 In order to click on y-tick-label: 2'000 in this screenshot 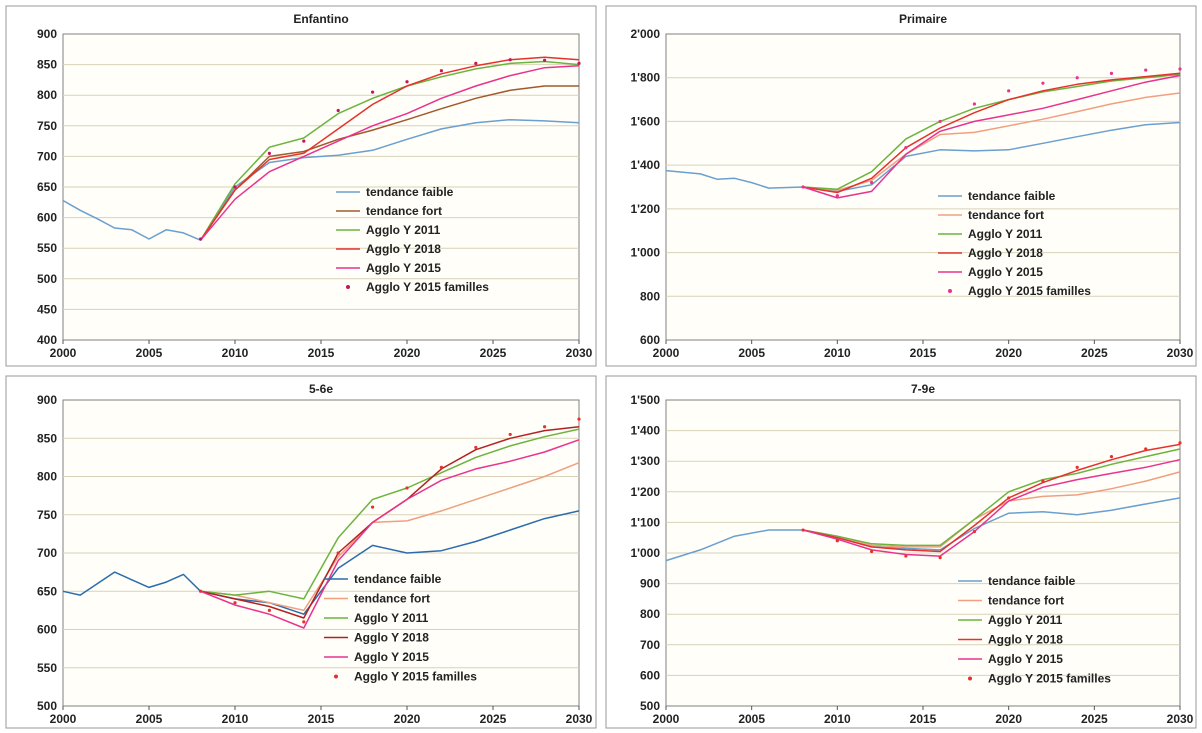, I will do `click(645, 34)`.